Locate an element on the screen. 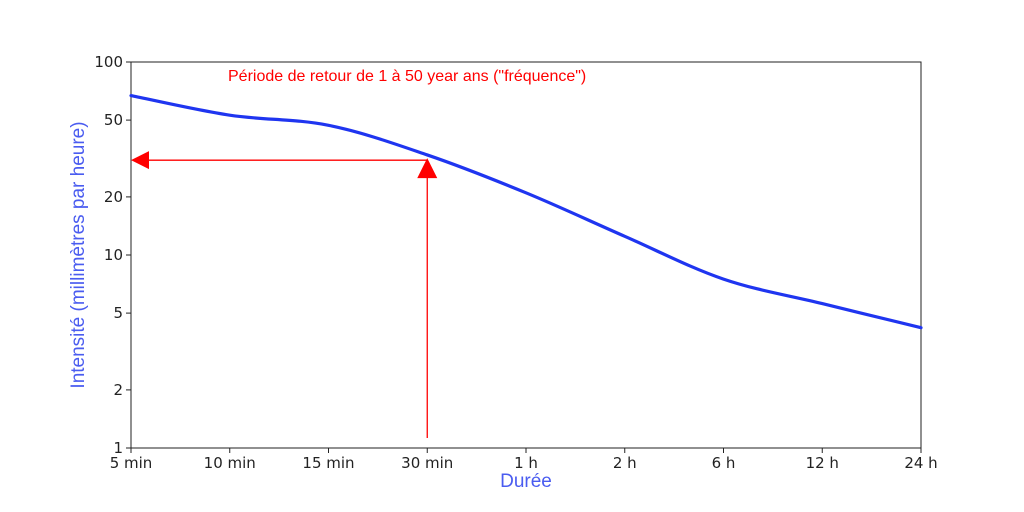  y-axis-title: Intensité (millimètres par heure) is located at coordinates (78, 254).